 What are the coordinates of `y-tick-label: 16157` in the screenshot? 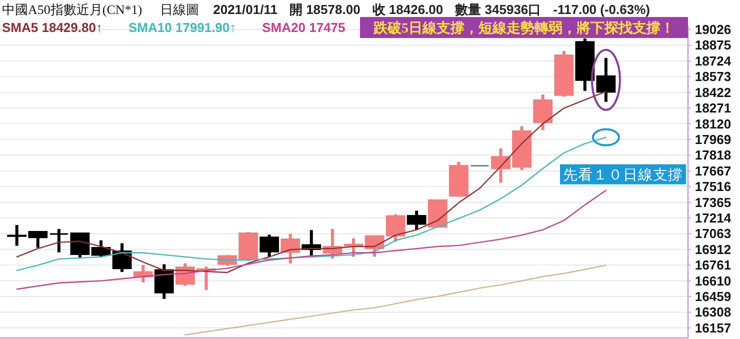 It's located at (713, 328).